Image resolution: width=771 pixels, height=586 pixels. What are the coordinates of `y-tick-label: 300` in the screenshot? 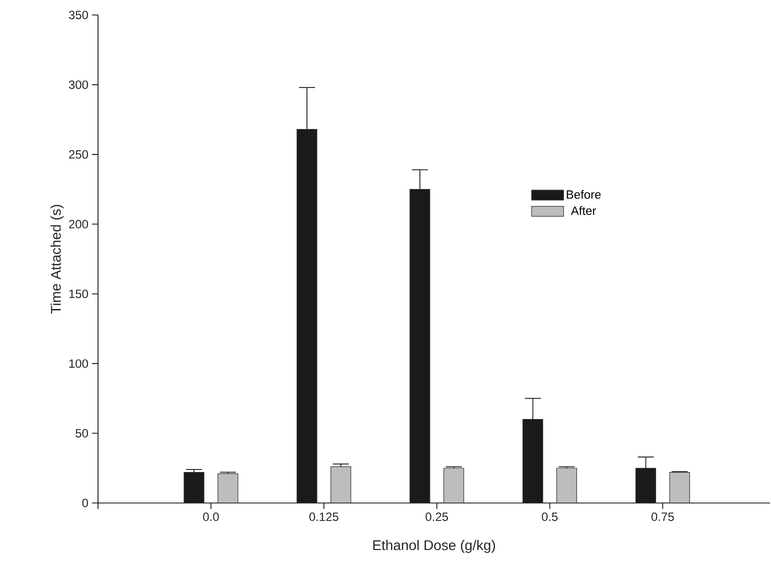 It's located at (78, 84).